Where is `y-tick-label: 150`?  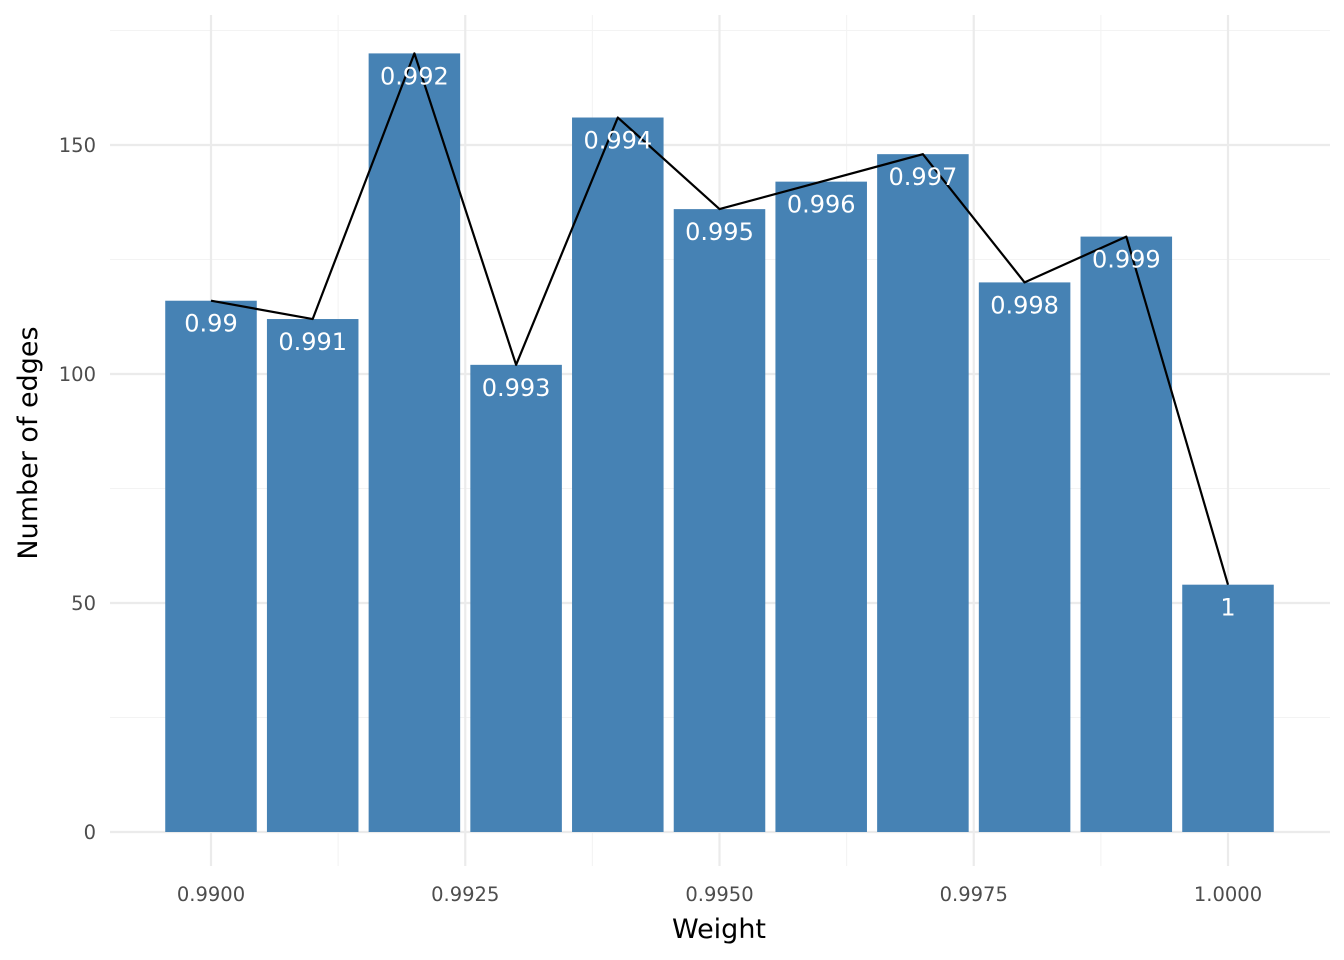 y-tick-label: 150 is located at coordinates (77, 145).